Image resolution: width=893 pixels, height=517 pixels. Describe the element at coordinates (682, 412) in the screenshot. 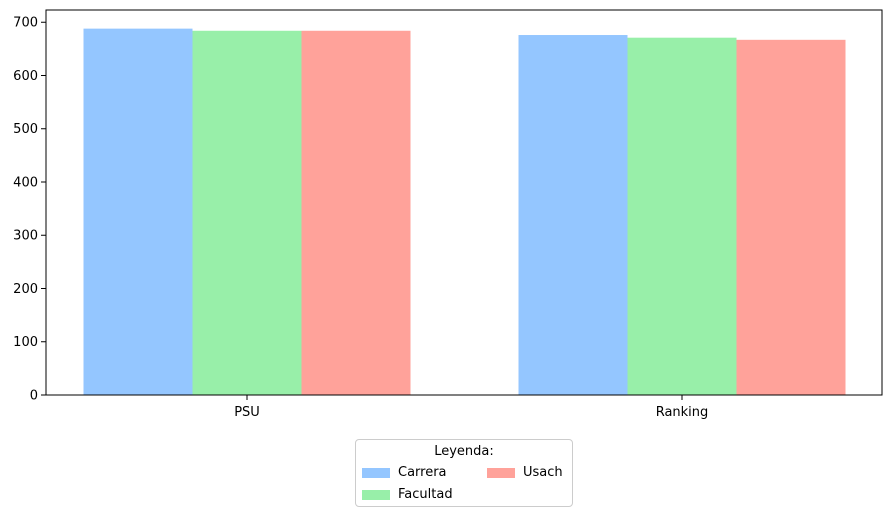

I see `x-tick-label-ranking: Ranking` at that location.